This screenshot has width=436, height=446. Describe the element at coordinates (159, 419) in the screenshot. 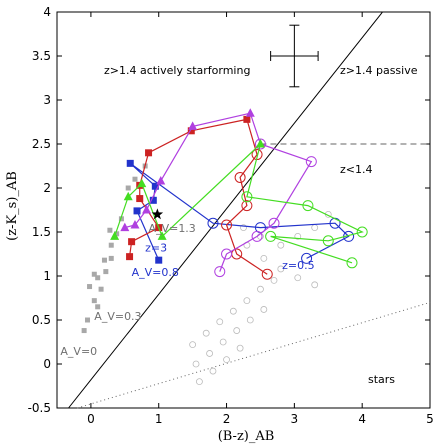

I see `x-tick-label: 1` at that location.